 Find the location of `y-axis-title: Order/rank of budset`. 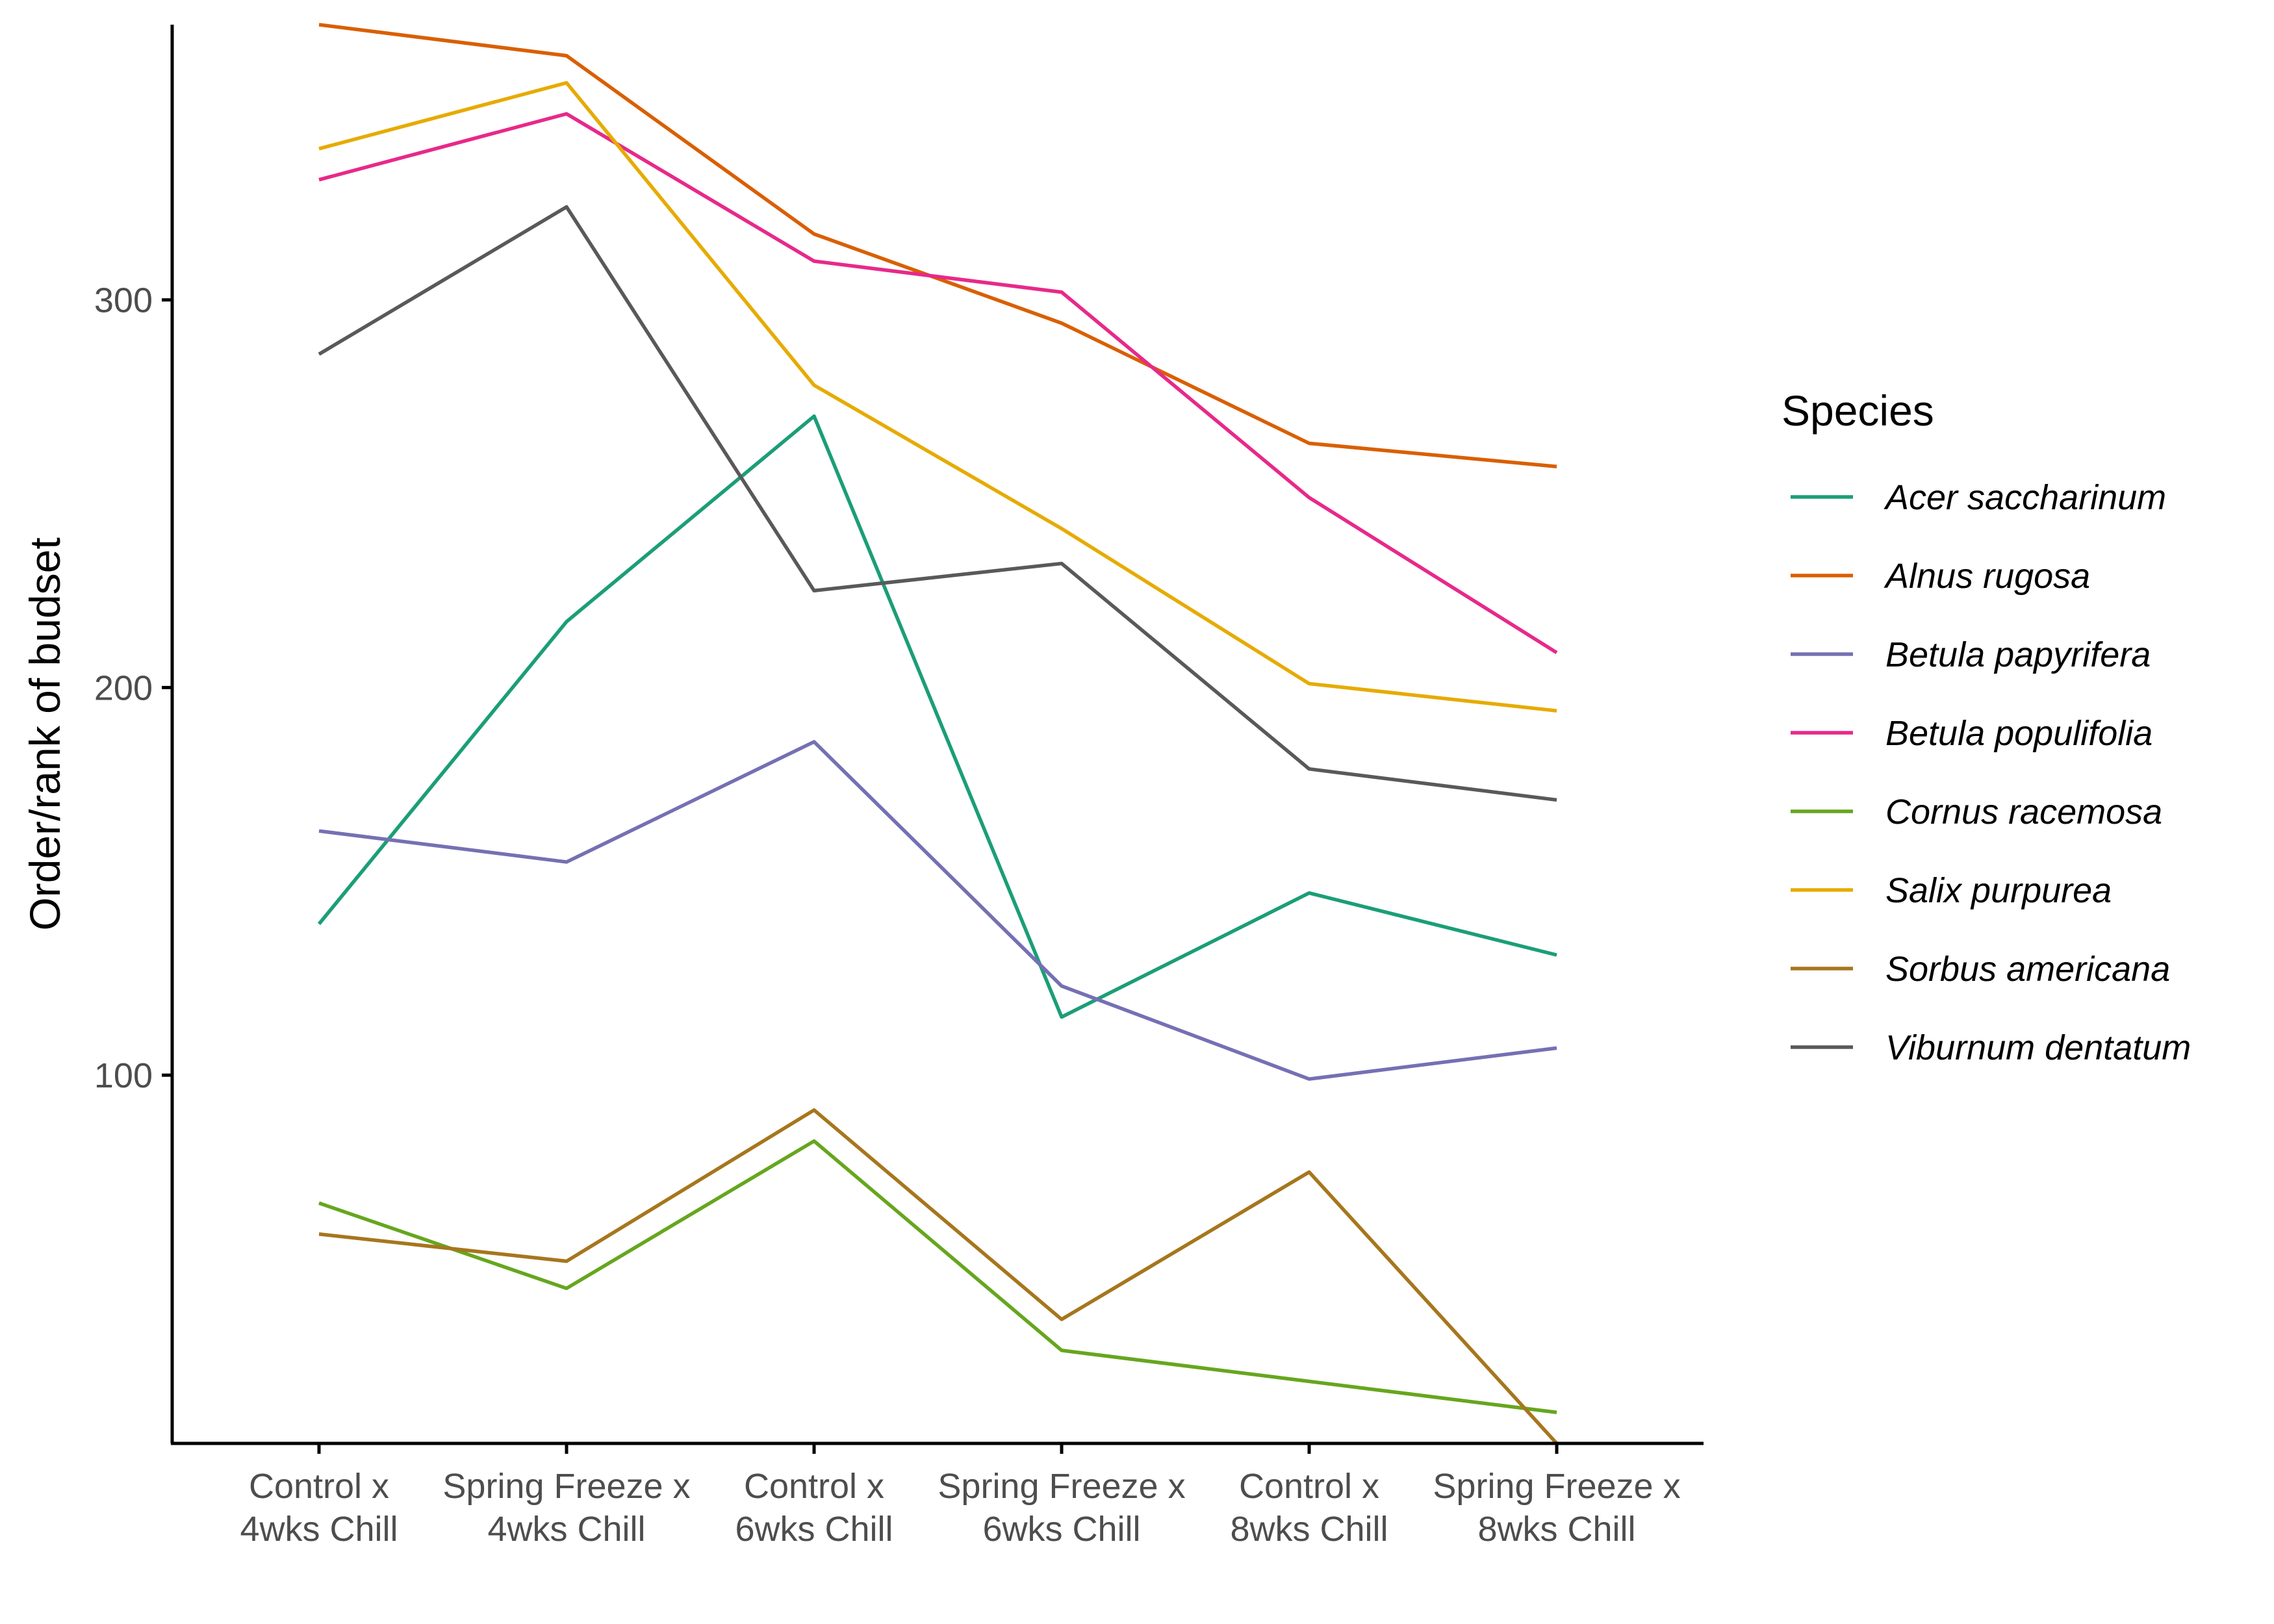

y-axis-title: Order/rank of budset is located at coordinates (45, 733).